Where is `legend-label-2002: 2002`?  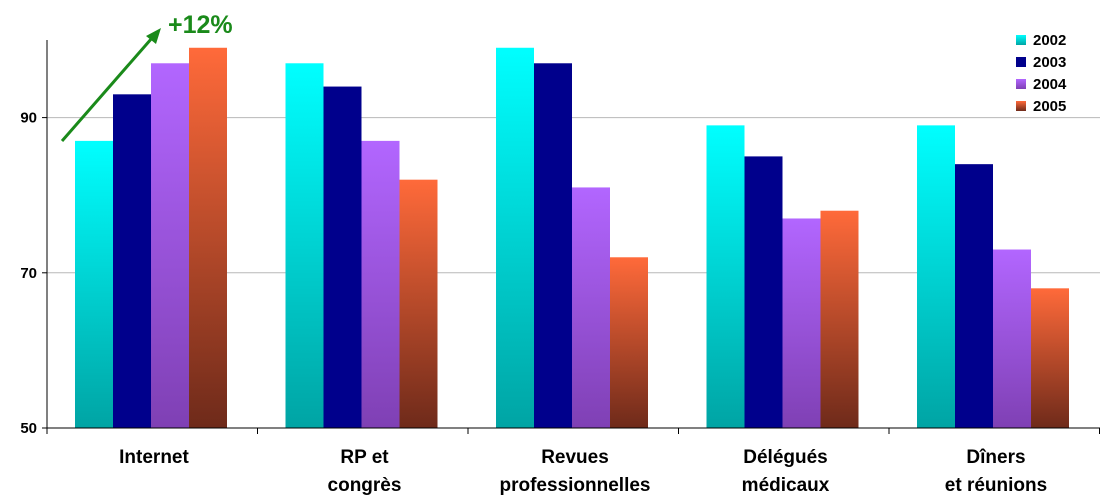 legend-label-2002: 2002 is located at coordinates (1049, 40).